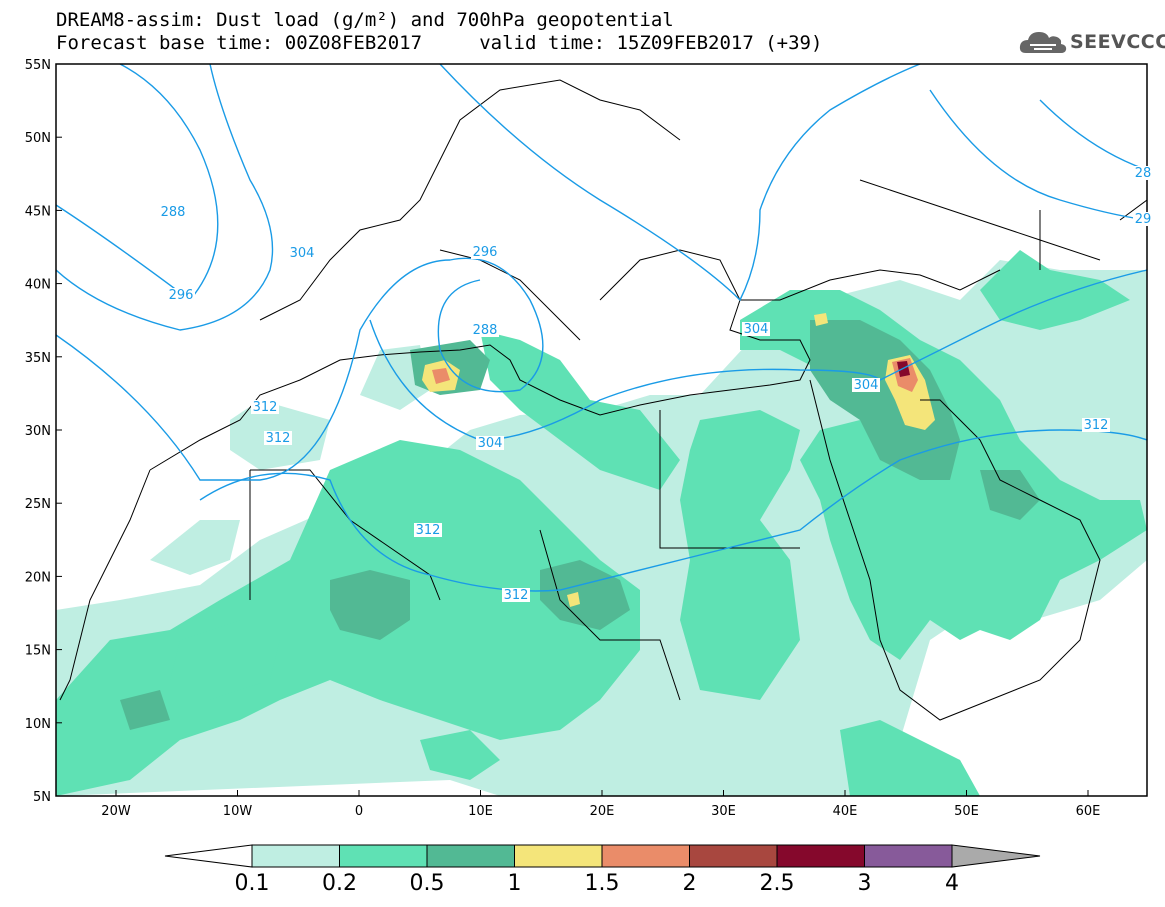  Describe the element at coordinates (38, 285) in the screenshot. I see `lat-label: 40N` at that location.